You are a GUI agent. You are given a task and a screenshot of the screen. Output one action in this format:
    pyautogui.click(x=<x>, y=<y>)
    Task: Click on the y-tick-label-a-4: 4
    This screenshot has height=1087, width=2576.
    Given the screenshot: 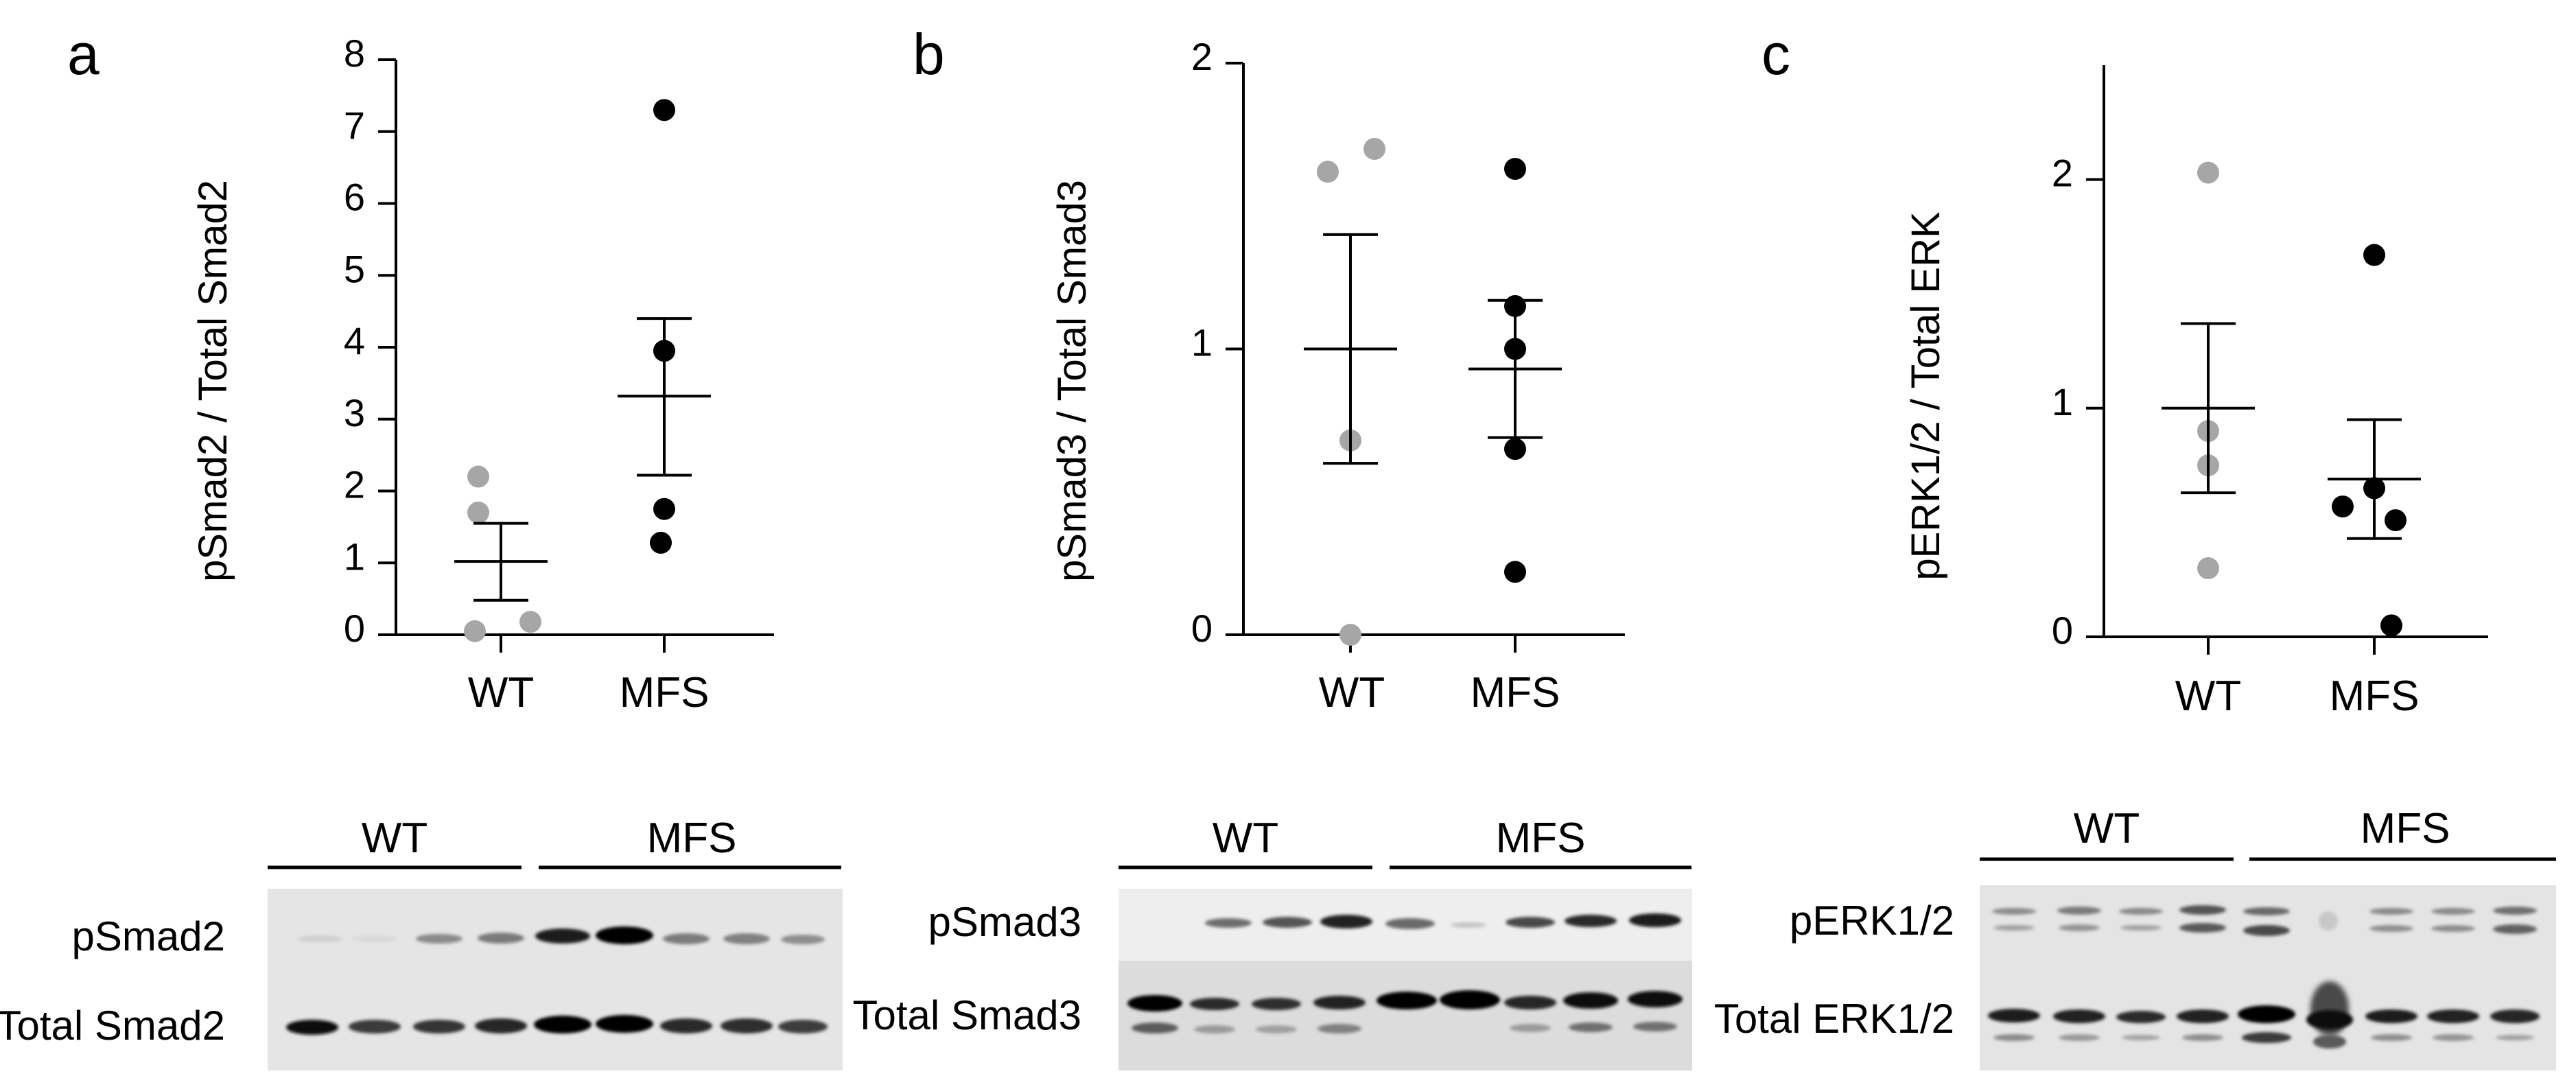 What is the action you would take?
    pyautogui.click(x=354, y=340)
    